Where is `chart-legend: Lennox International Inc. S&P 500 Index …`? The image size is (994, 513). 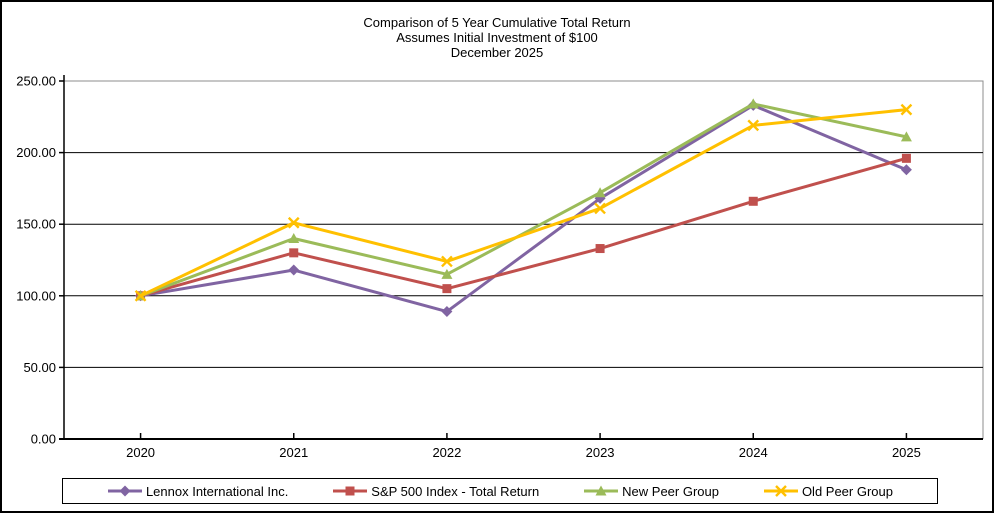
chart-legend: Lennox International Inc. S&P 500 Index … is located at coordinates (500, 491).